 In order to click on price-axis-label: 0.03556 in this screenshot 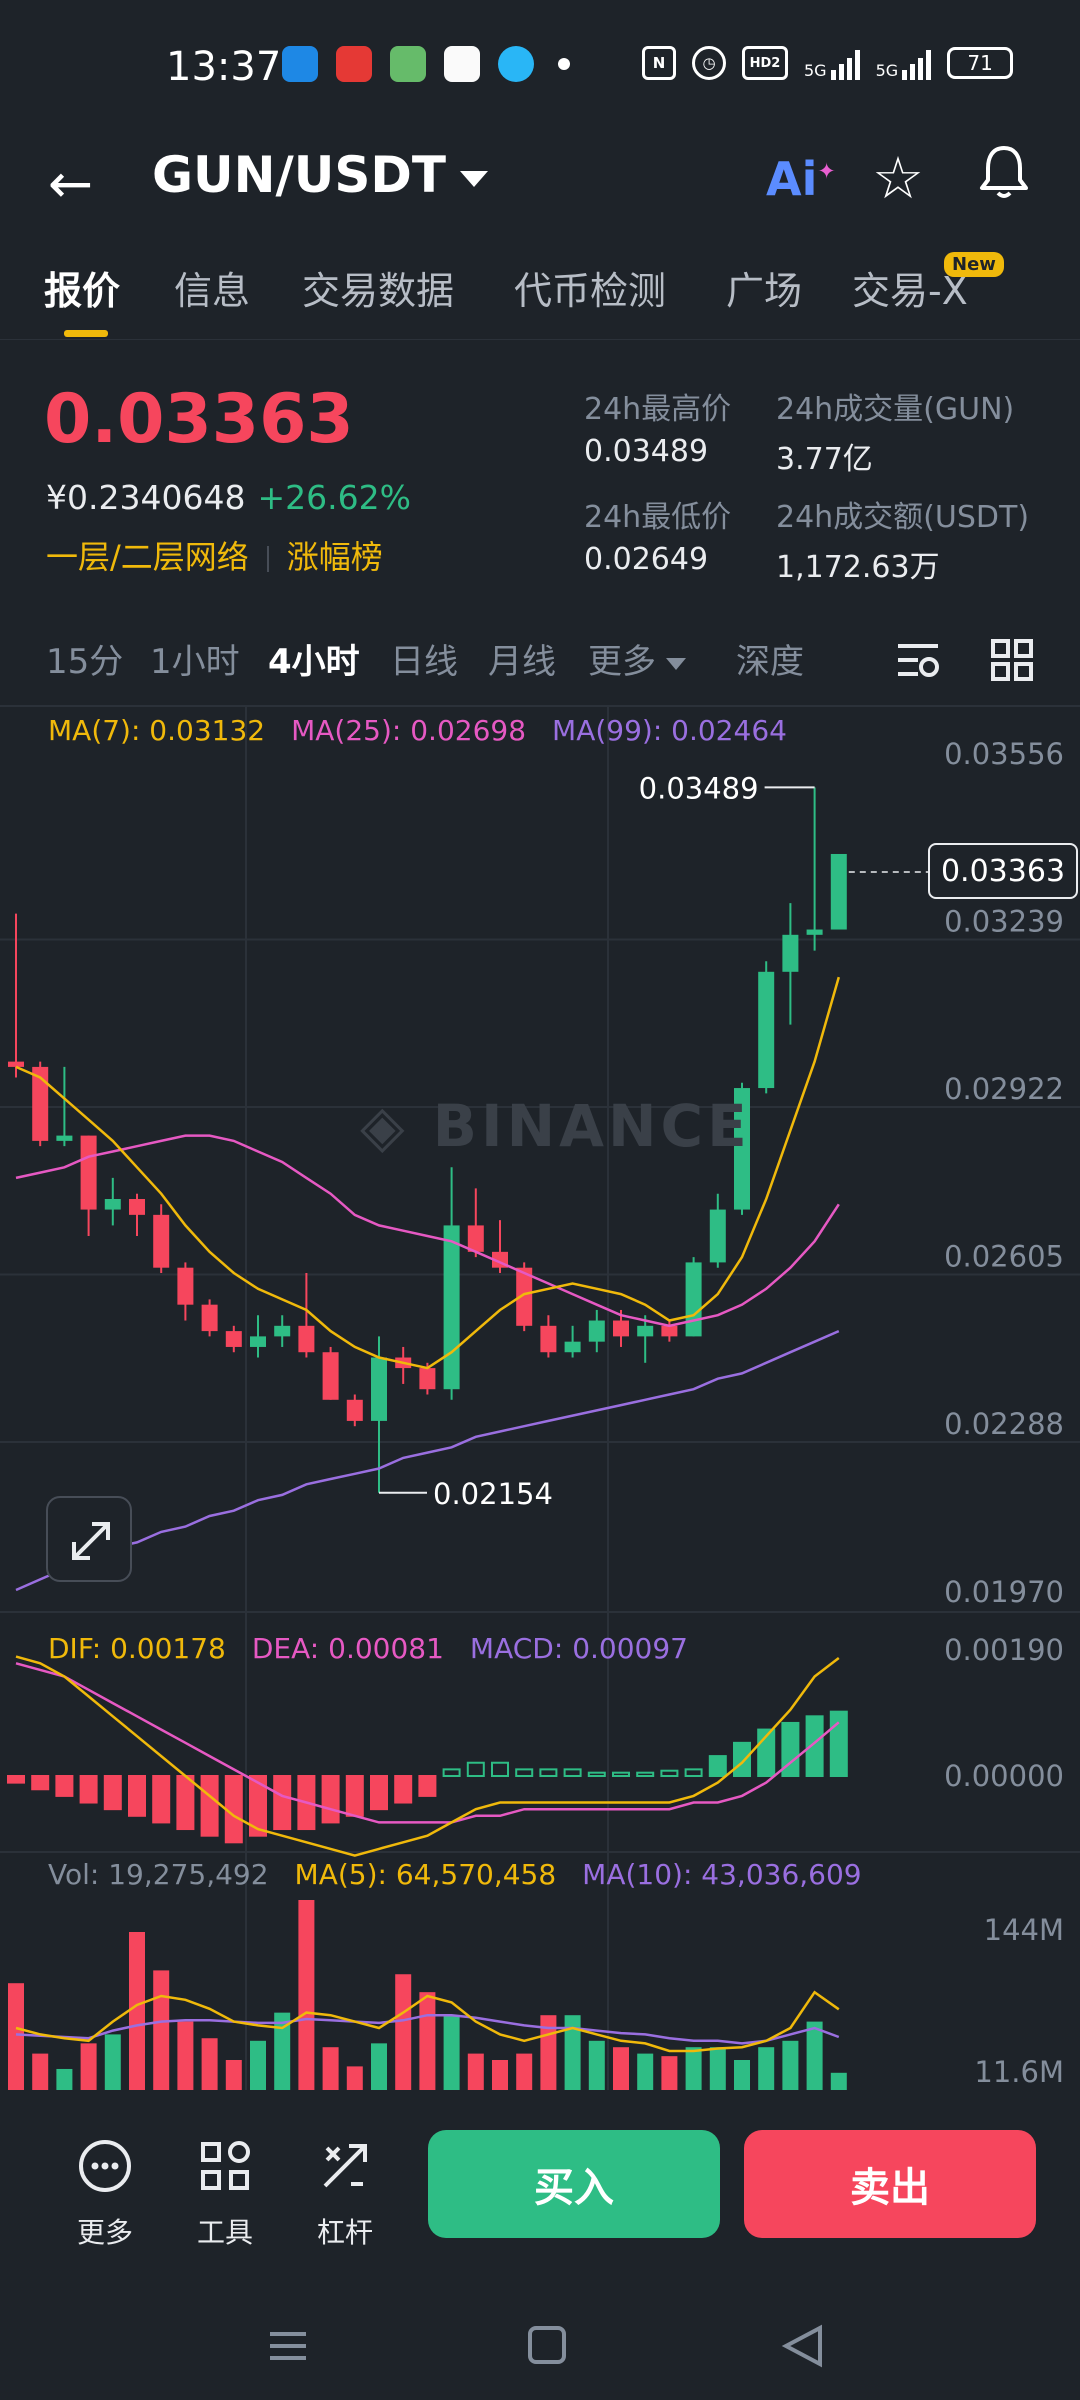, I will do `click(1004, 754)`.